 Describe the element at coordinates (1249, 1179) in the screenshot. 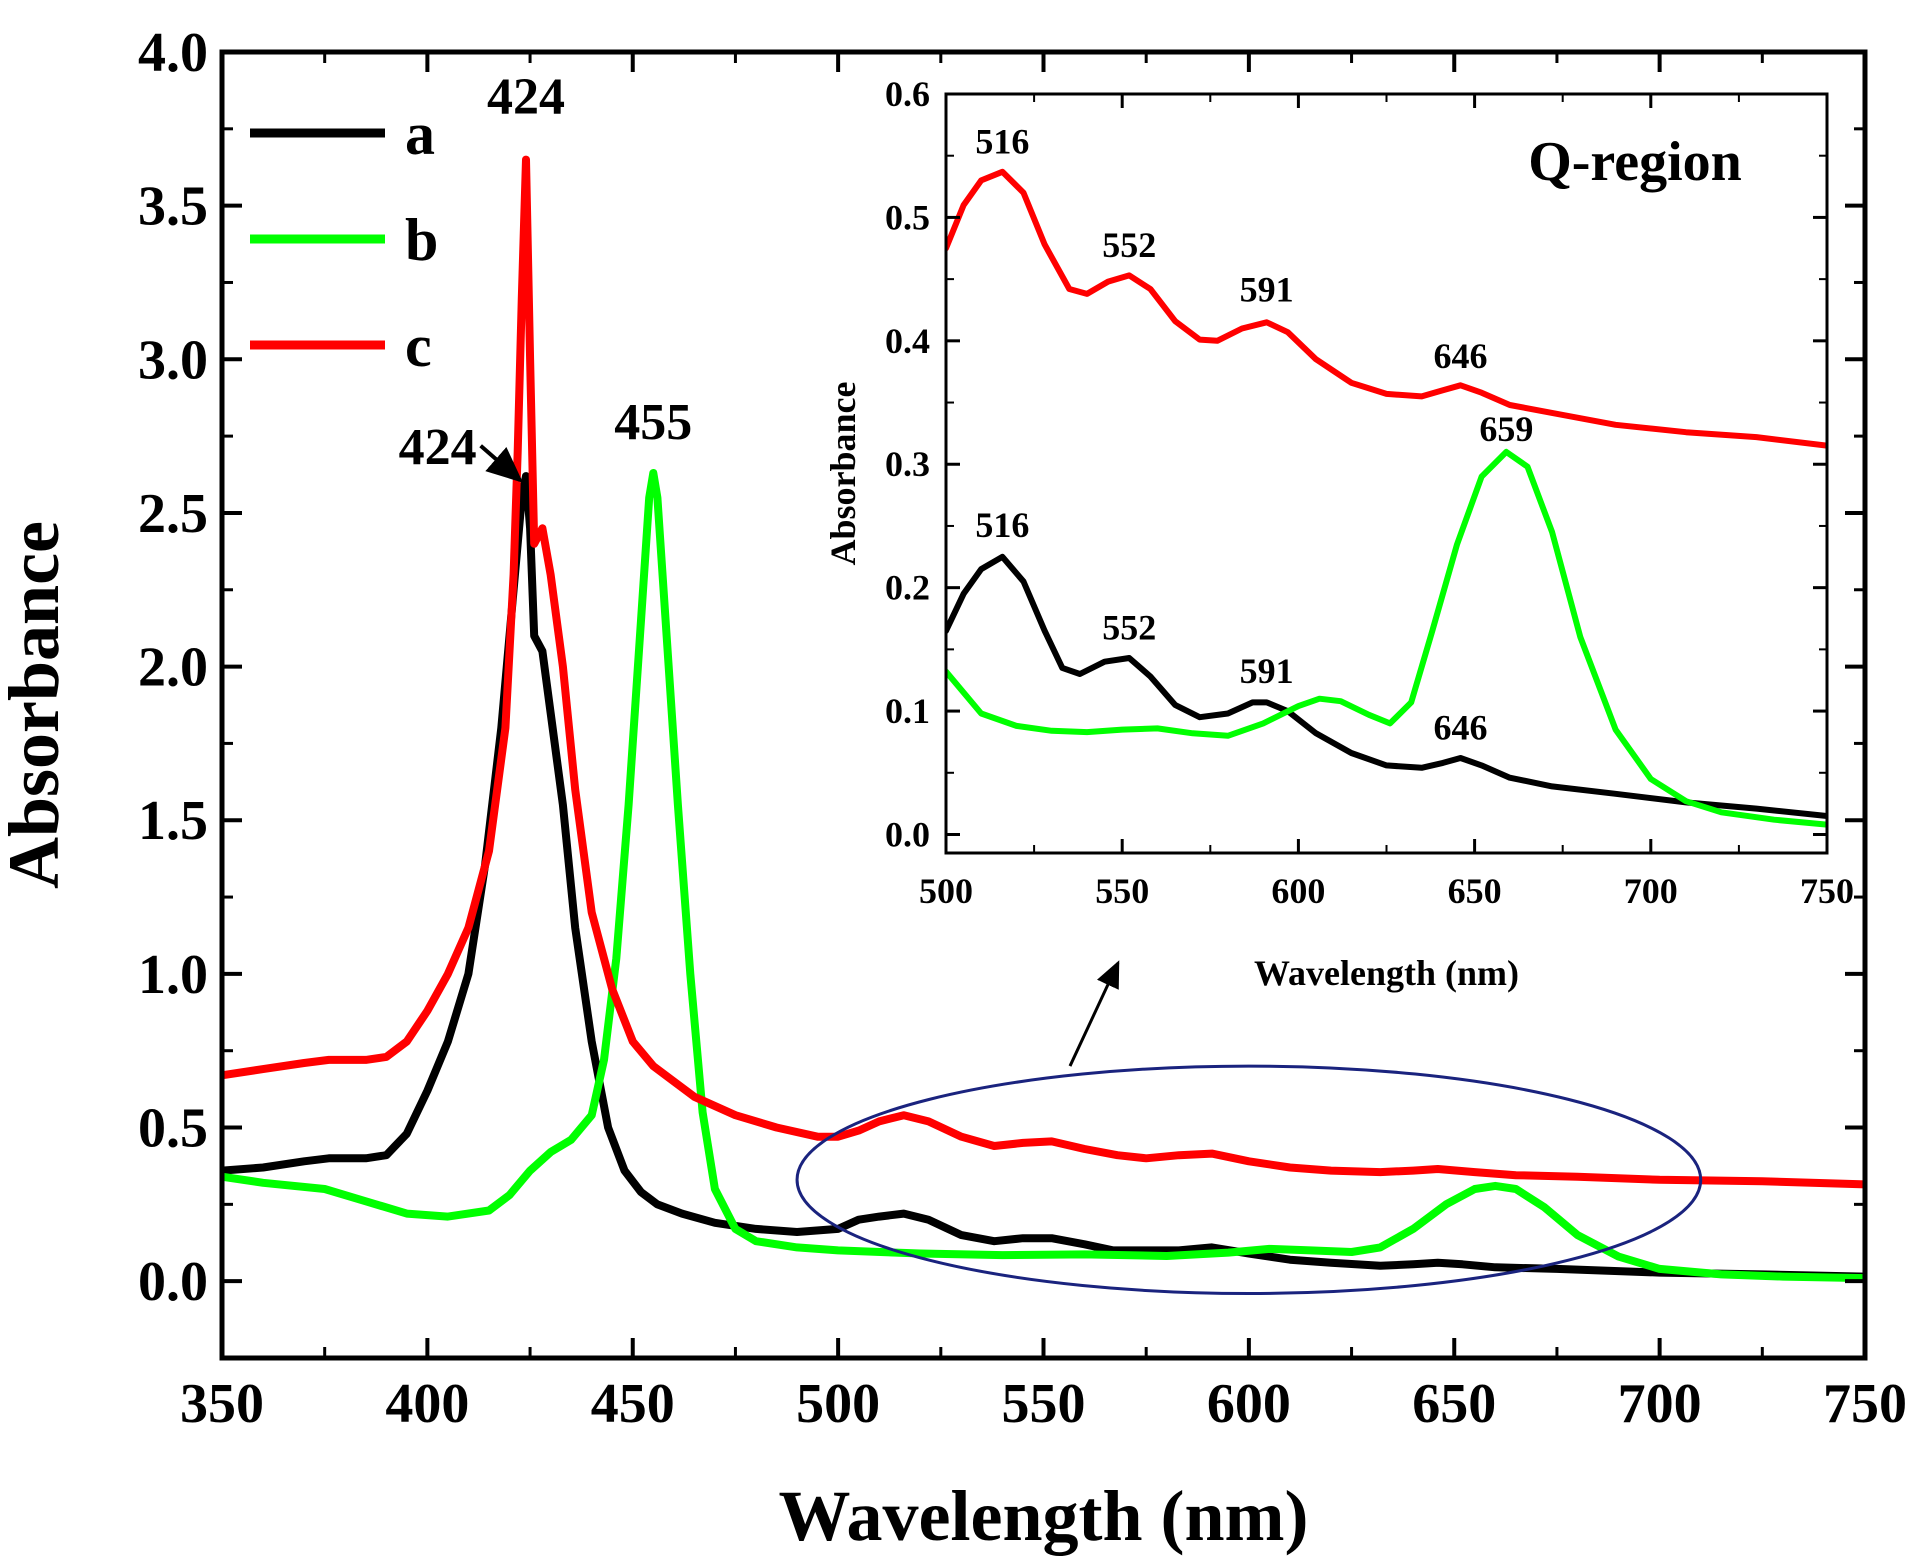

I see `q-region-highlight-ellipse` at that location.